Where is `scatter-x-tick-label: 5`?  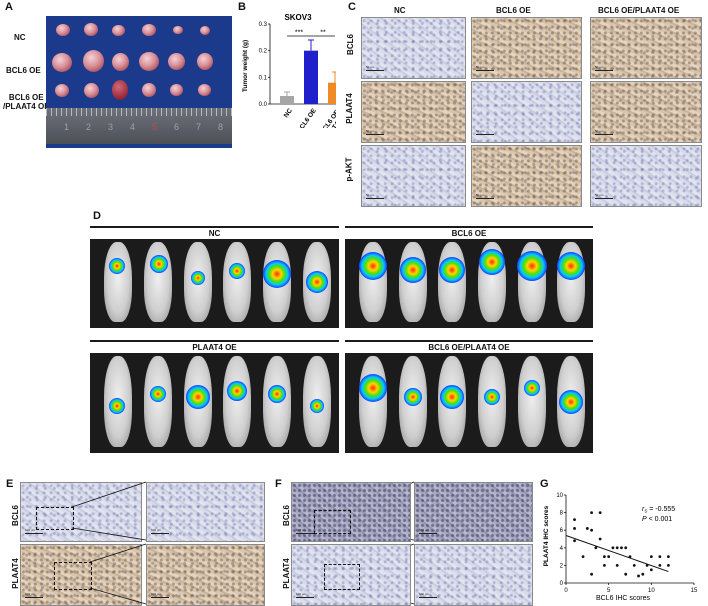 scatter-x-tick-label: 5 is located at coordinates (609, 591).